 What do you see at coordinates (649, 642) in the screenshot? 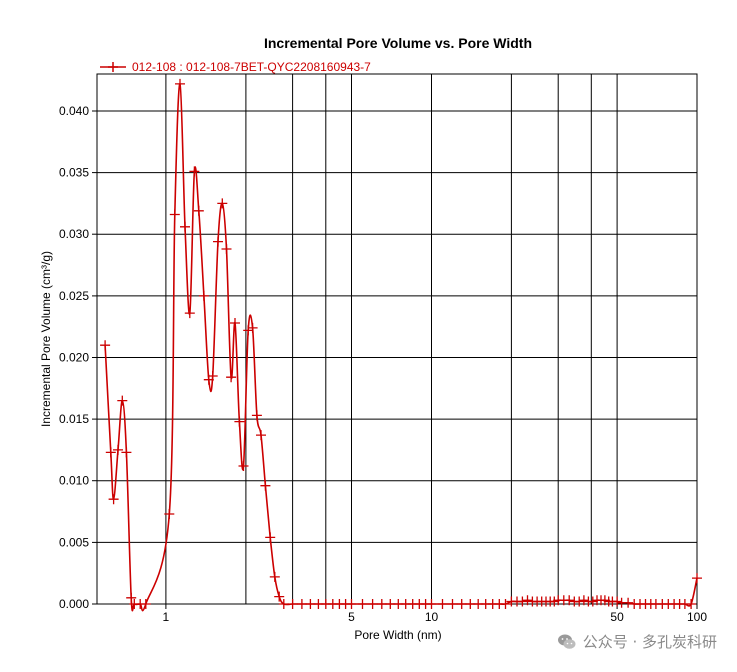
I see `watermark-text: 公众号 · 多孔炭科研` at bounding box center [649, 642].